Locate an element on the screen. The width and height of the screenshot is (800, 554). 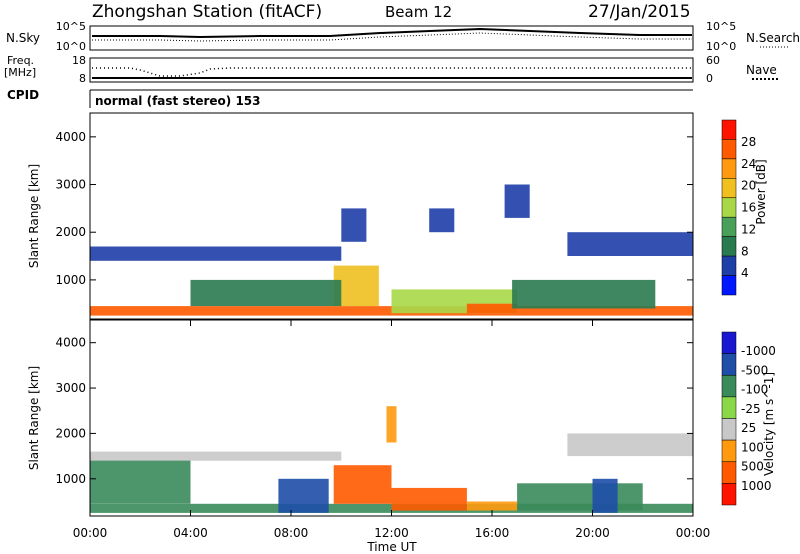
power-colorbar-tick-label-3: 16 is located at coordinates (748, 208).